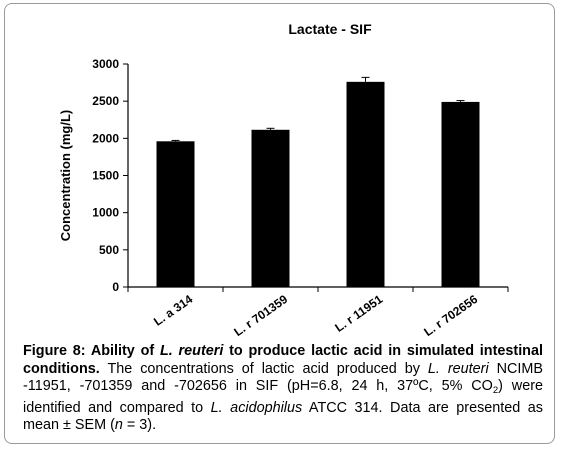 Image resolution: width=561 pixels, height=449 pixels. What do you see at coordinates (91, 351) in the screenshot?
I see `caption-figure-label: Figure 8: Ability of` at bounding box center [91, 351].